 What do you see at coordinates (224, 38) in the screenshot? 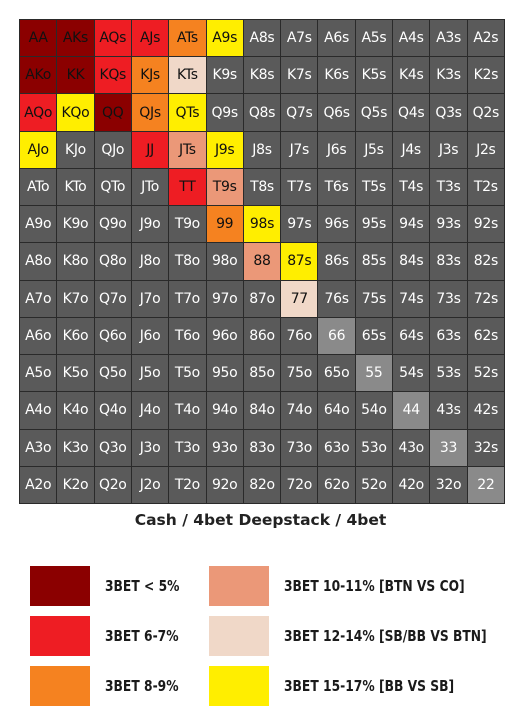
I see `hand-cell: A9s` at bounding box center [224, 38].